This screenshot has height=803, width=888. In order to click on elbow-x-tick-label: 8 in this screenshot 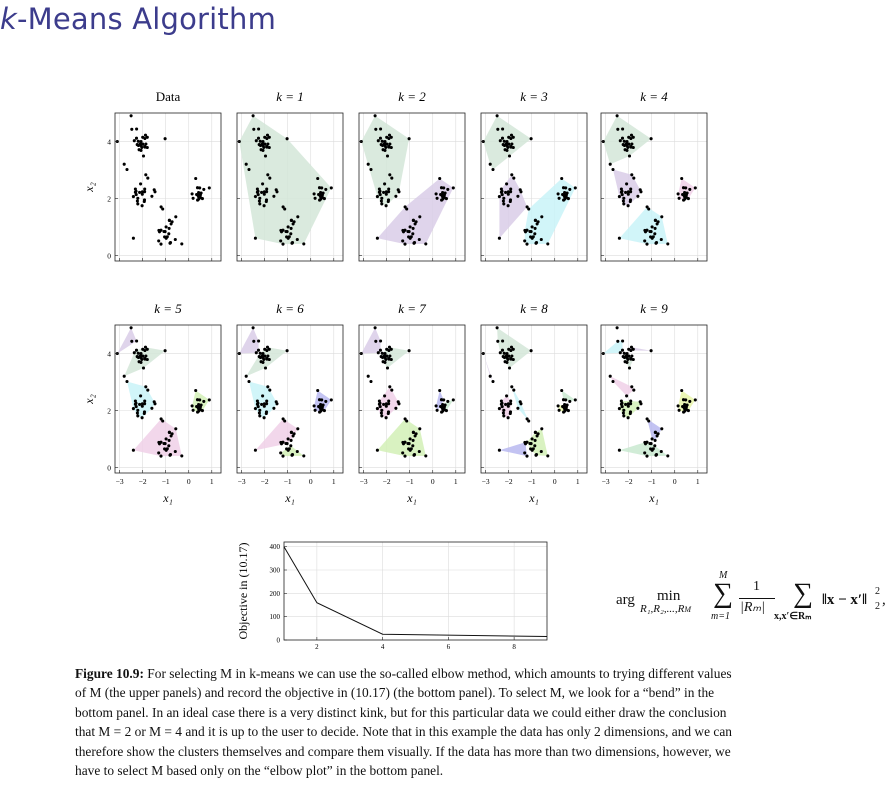, I will do `click(514, 646)`.